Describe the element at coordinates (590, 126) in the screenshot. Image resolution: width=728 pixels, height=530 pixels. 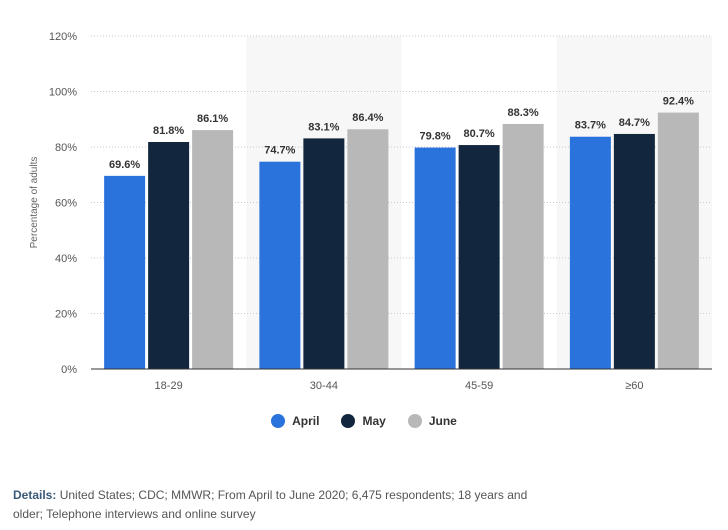
I see `data-label: 83.7%` at that location.